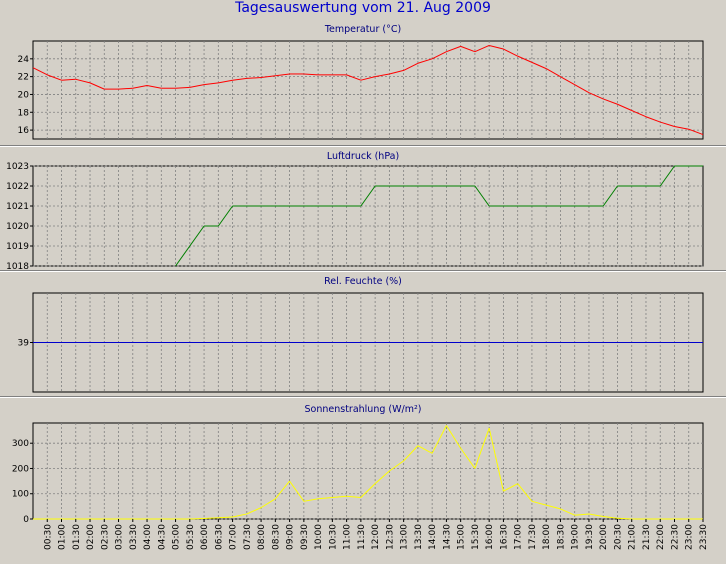  I want to click on x-tick-label: 05:30, so click(191, 537).